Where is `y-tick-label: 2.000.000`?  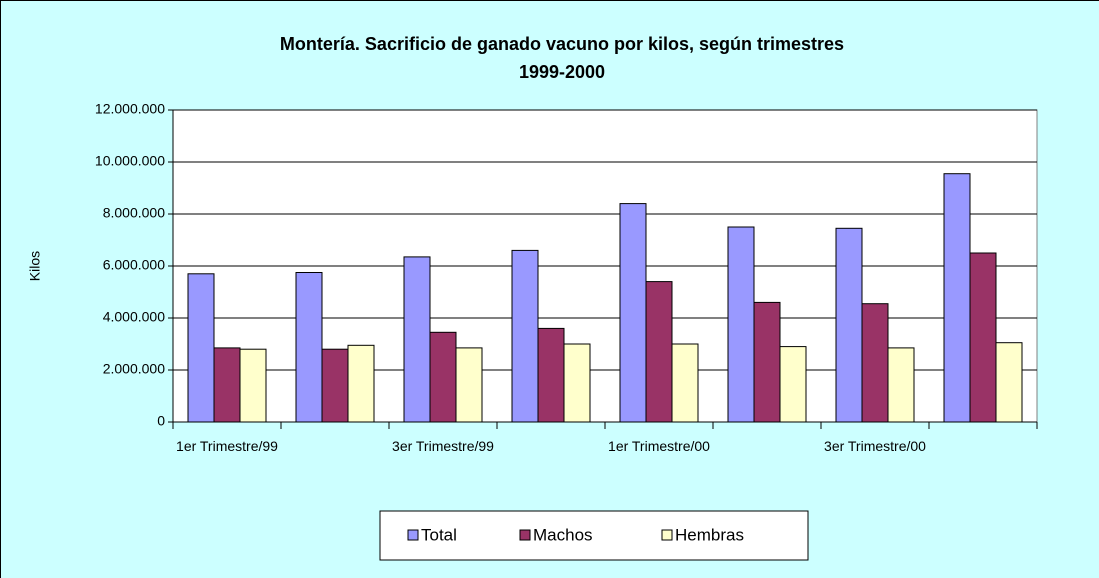 y-tick-label: 2.000.000 is located at coordinates (134, 369).